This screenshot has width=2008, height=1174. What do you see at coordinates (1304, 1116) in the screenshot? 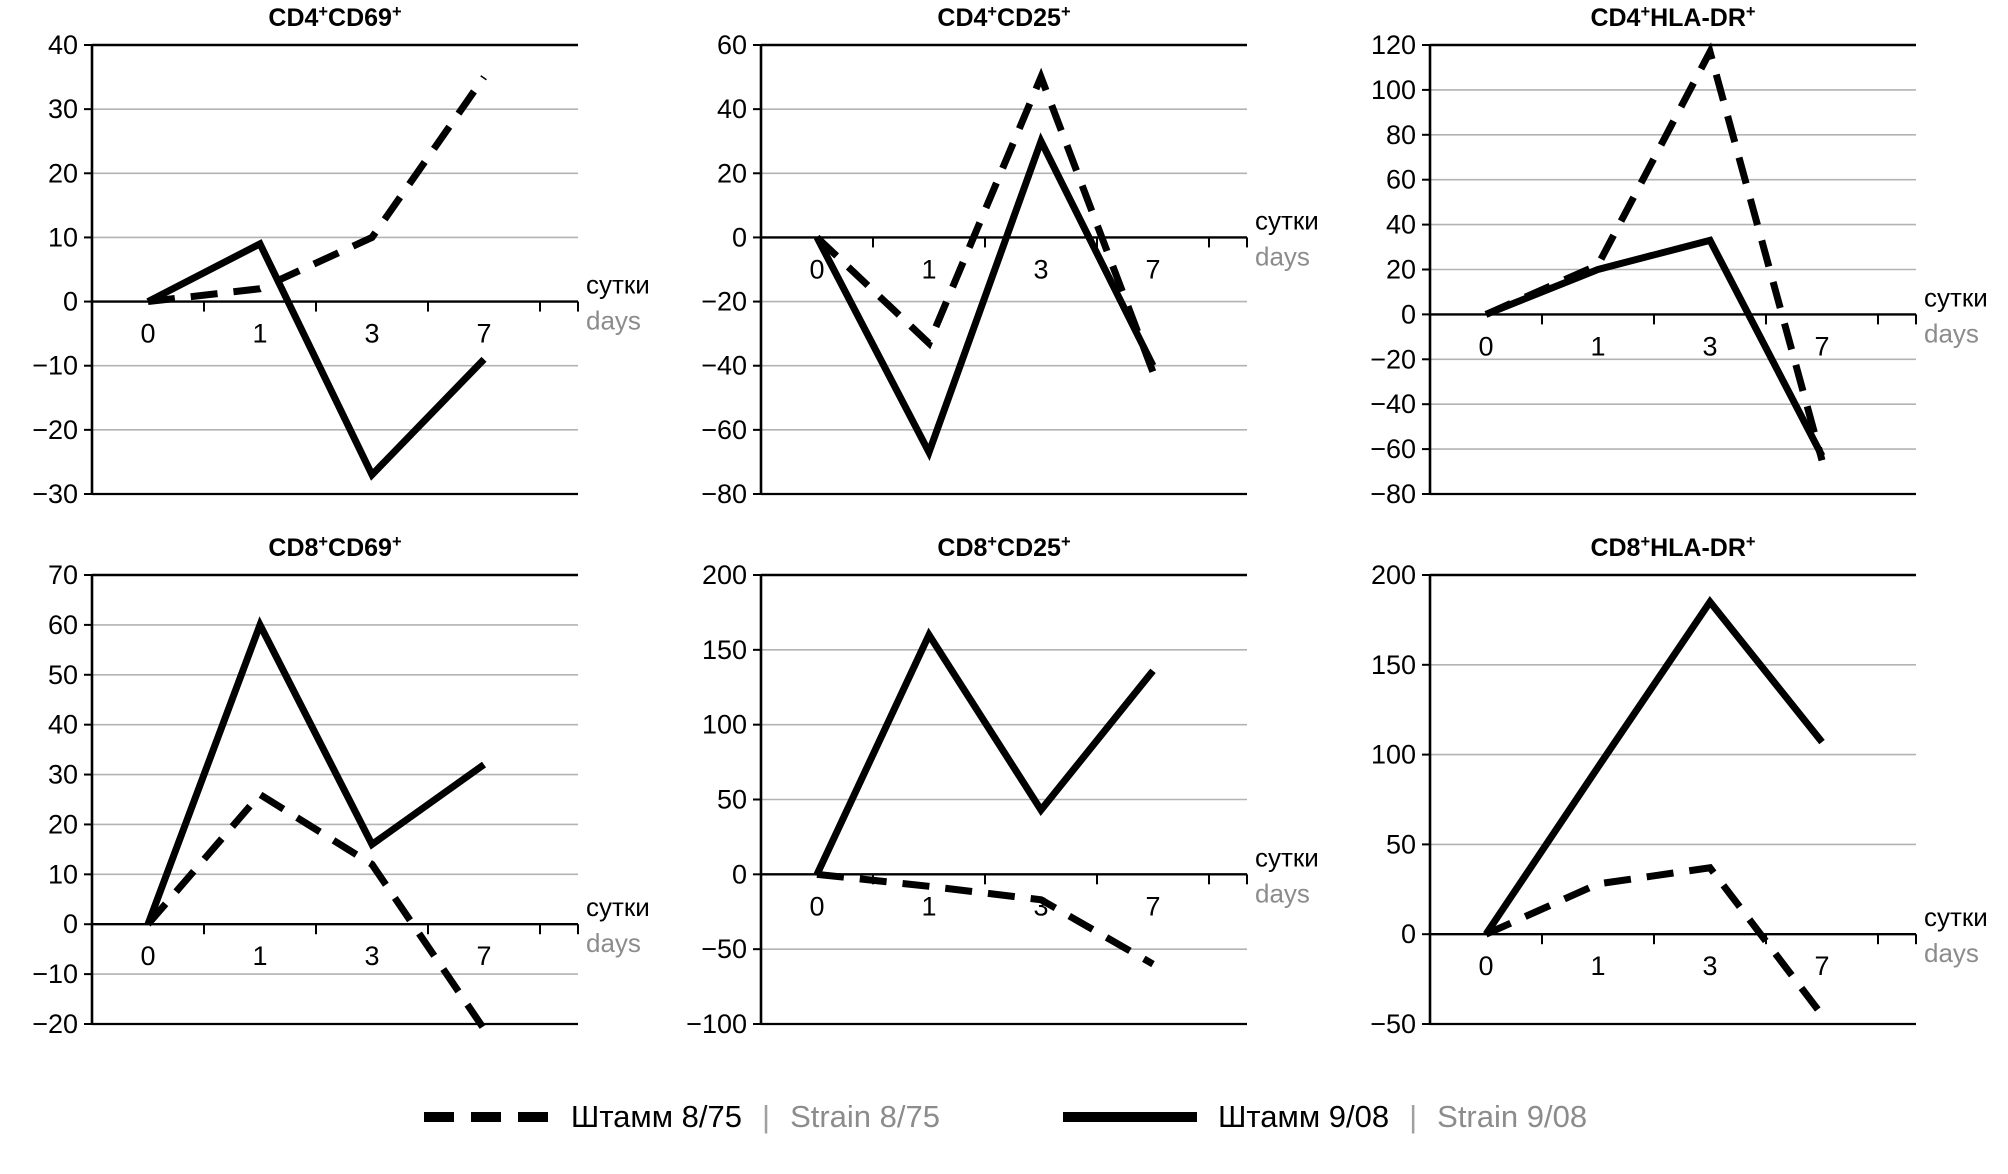
I see `legend-label-ru: Штамм 9/08` at bounding box center [1304, 1116].